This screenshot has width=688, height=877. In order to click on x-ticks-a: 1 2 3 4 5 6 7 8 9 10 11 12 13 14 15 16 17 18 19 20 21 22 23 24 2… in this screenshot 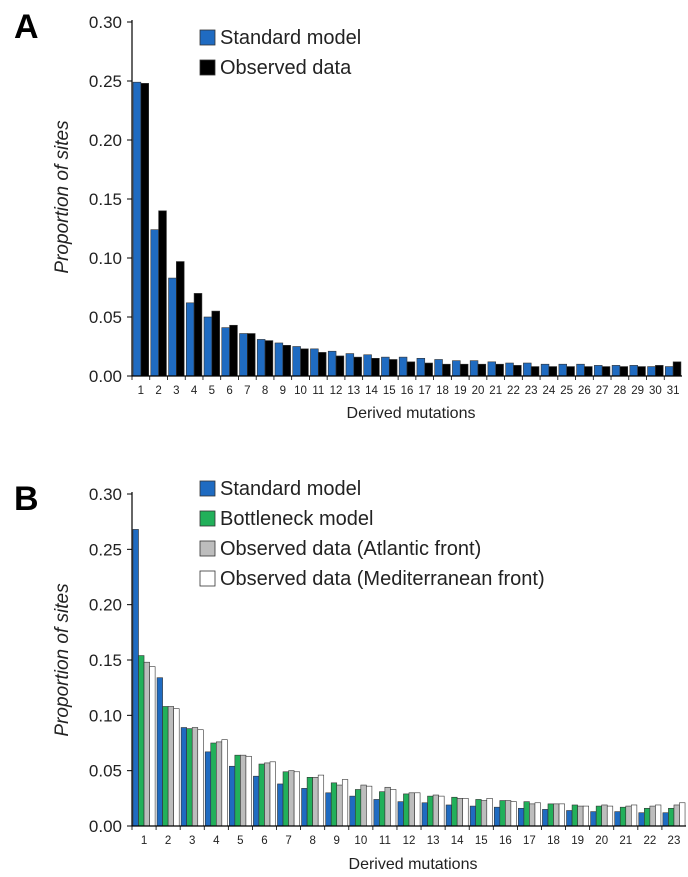, I will do `click(405, 386)`.